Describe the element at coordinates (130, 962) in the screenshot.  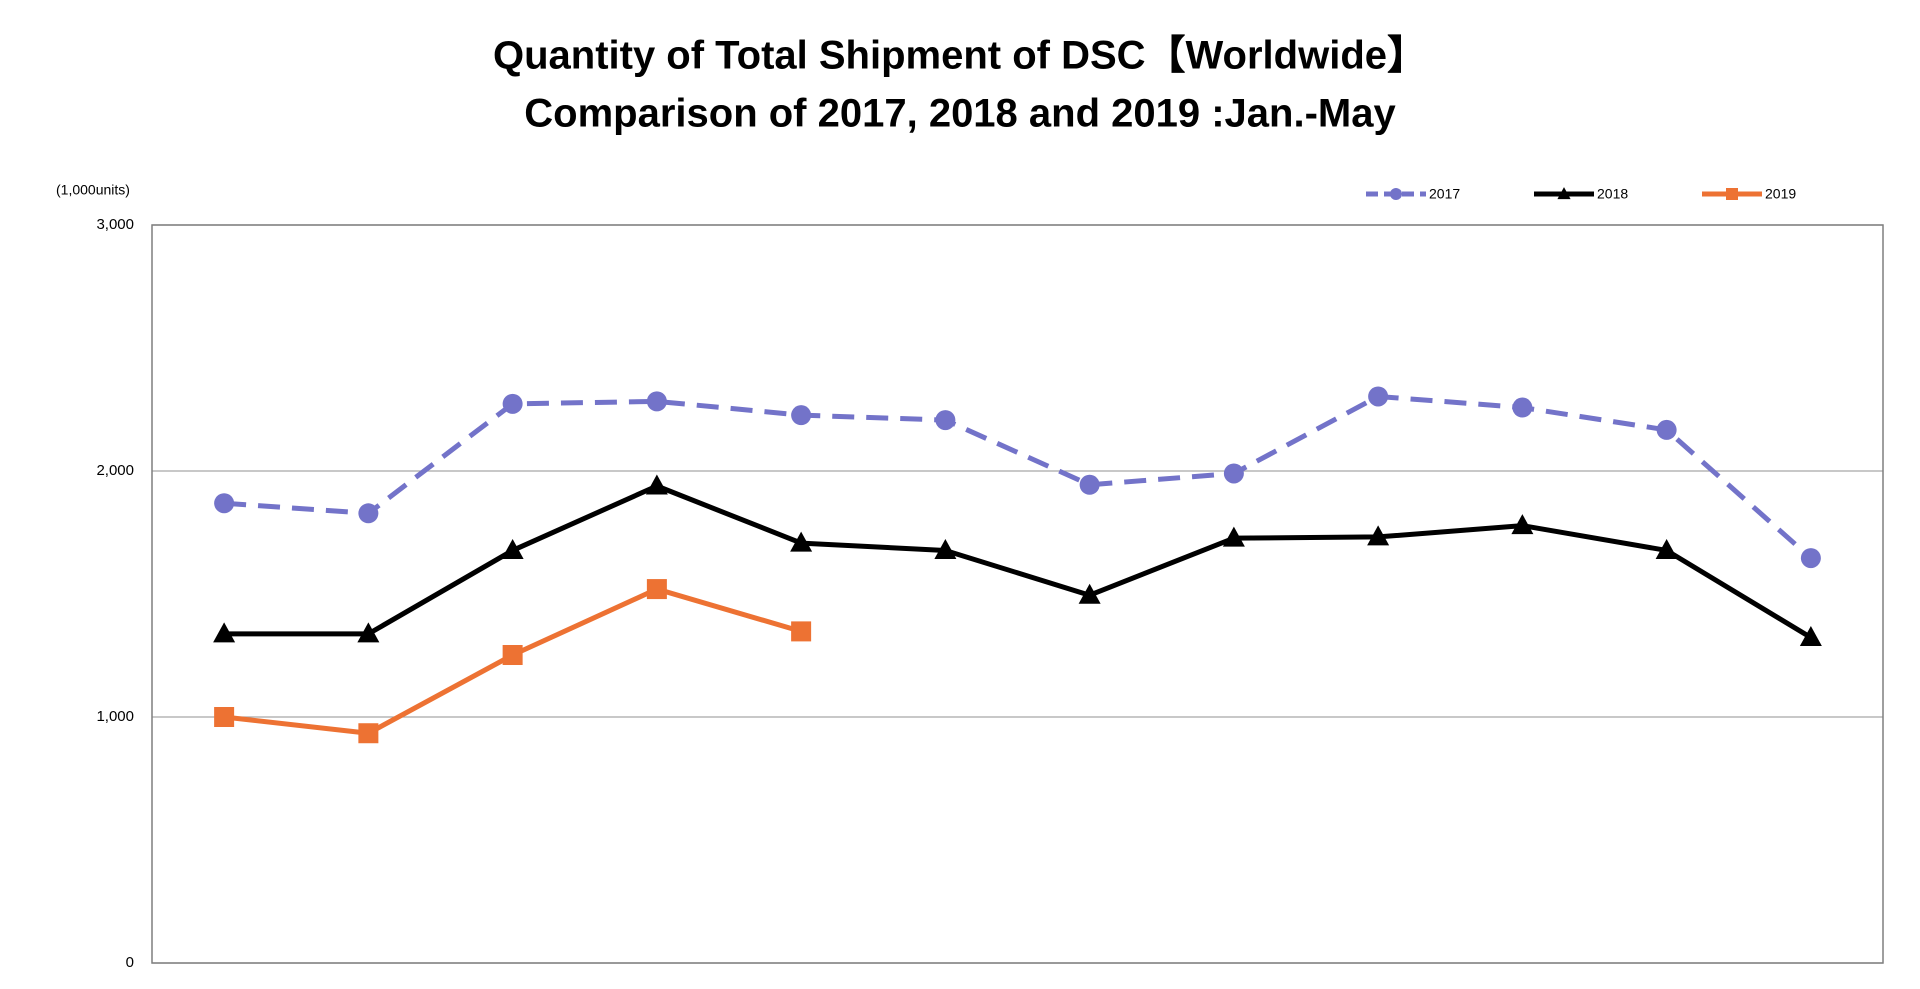
I see `y-tick-label: 0` at that location.